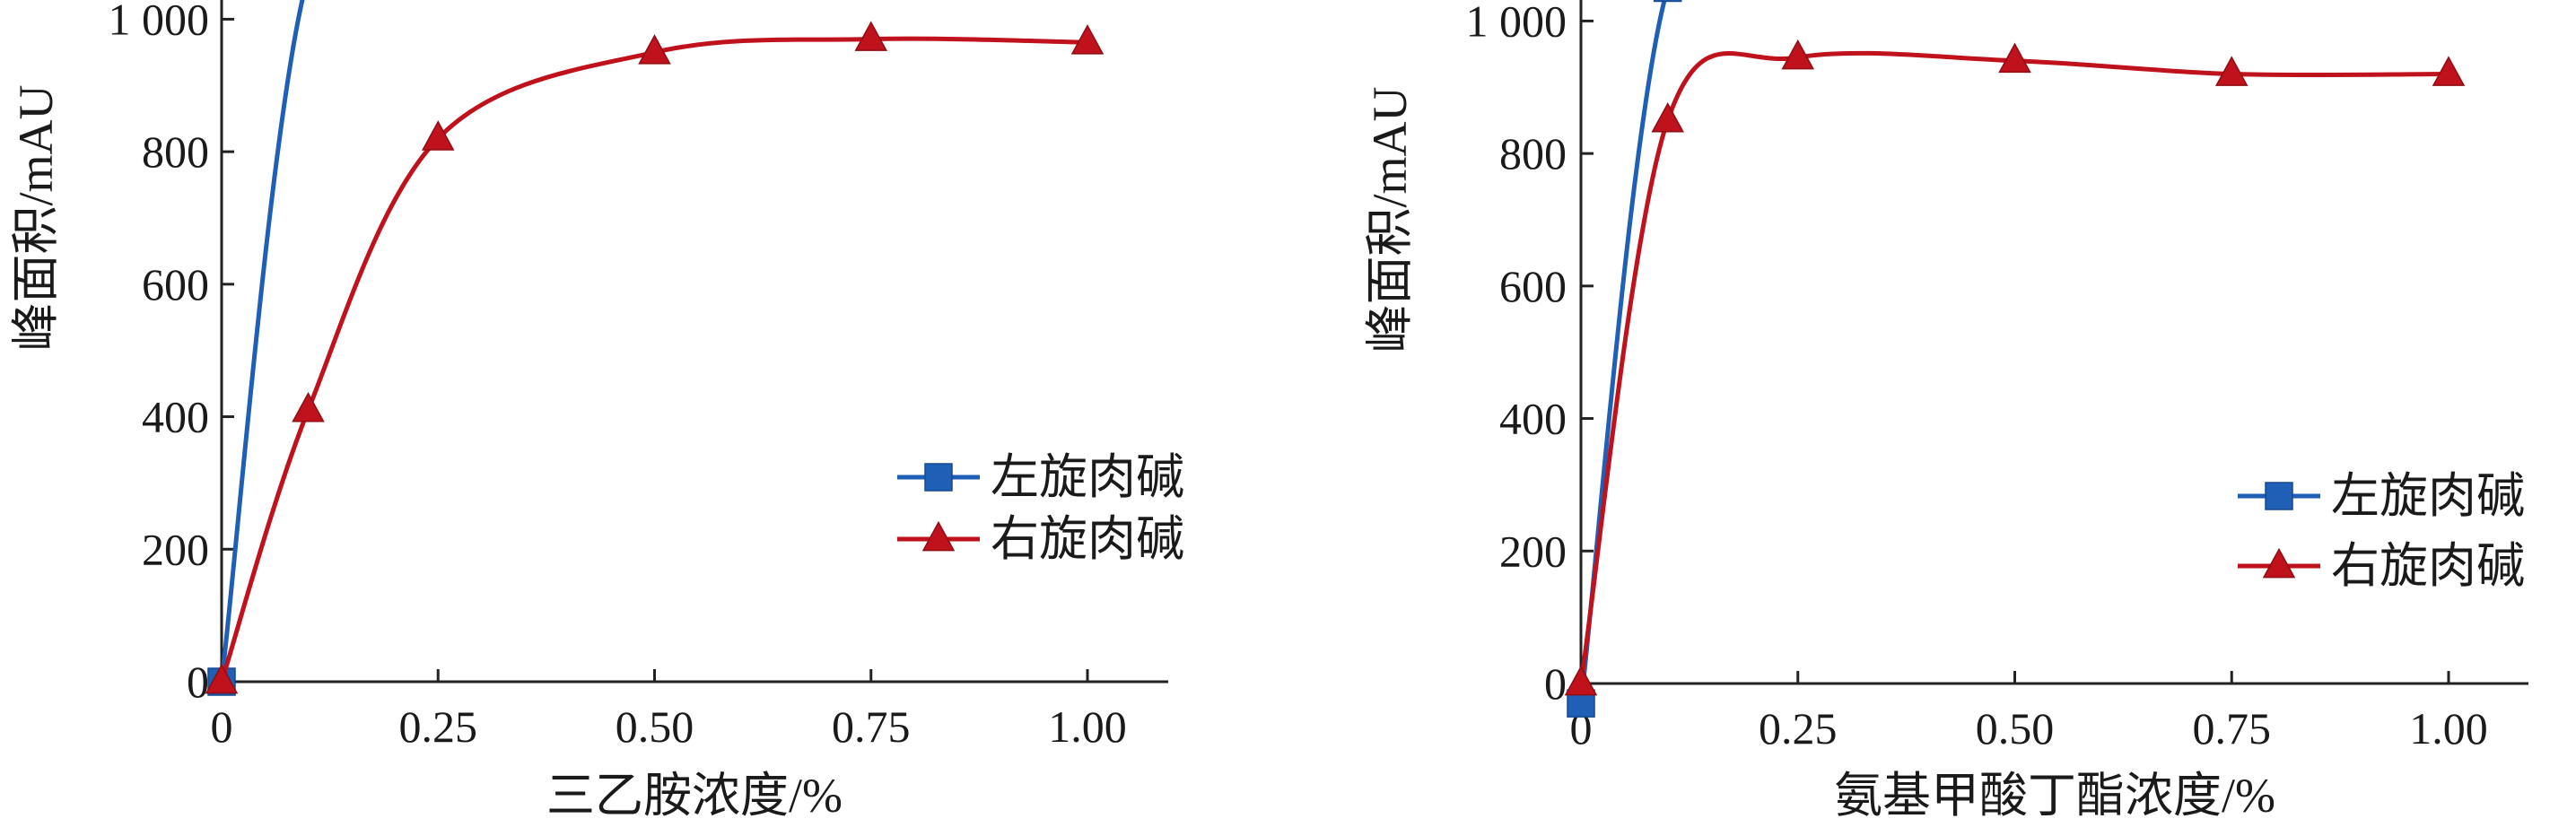 Image resolution: width=2576 pixels, height=836 pixels. Describe the element at coordinates (222, 726) in the screenshot. I see `x-tick-label: 0` at that location.